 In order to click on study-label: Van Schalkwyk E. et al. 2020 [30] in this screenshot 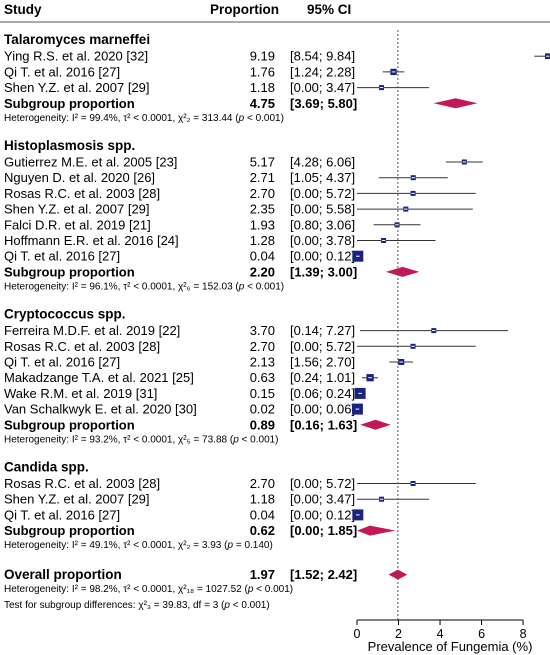, I will do `click(100, 409)`.